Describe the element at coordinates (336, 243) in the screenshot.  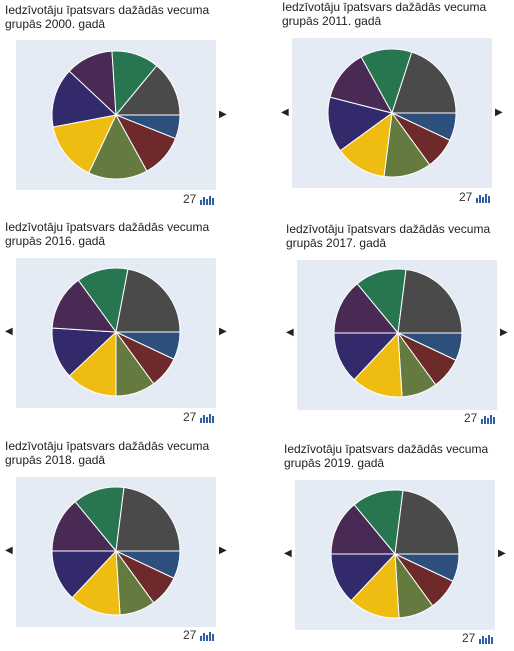
I see `chart-title-line2: grupās 2017. gadā` at that location.